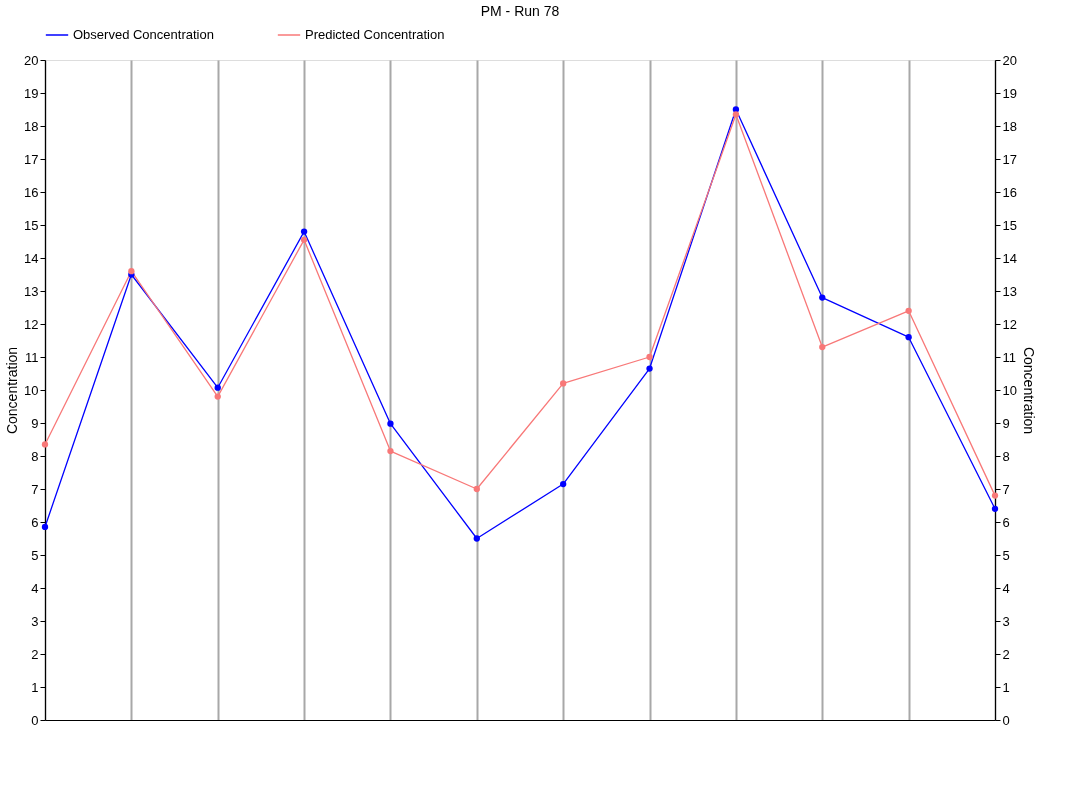 The width and height of the screenshot is (1091, 786). Describe the element at coordinates (1009, 60) in the screenshot. I see `y2-tick-label: 20` at that location.